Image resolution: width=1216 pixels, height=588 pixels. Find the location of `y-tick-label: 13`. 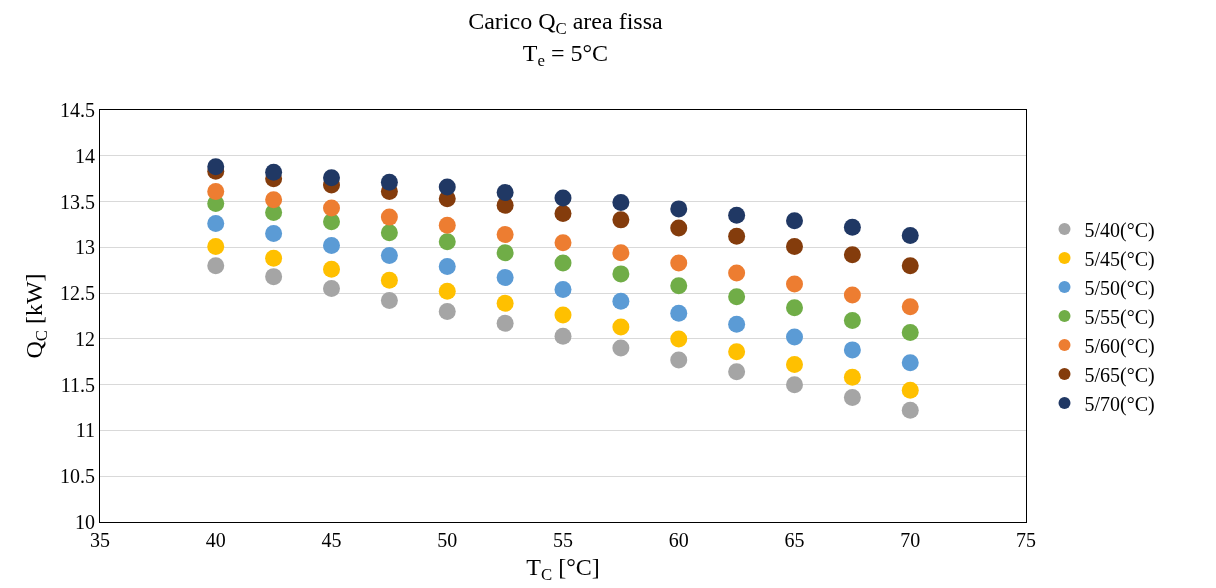

y-tick-label: 13 is located at coordinates (85, 247).